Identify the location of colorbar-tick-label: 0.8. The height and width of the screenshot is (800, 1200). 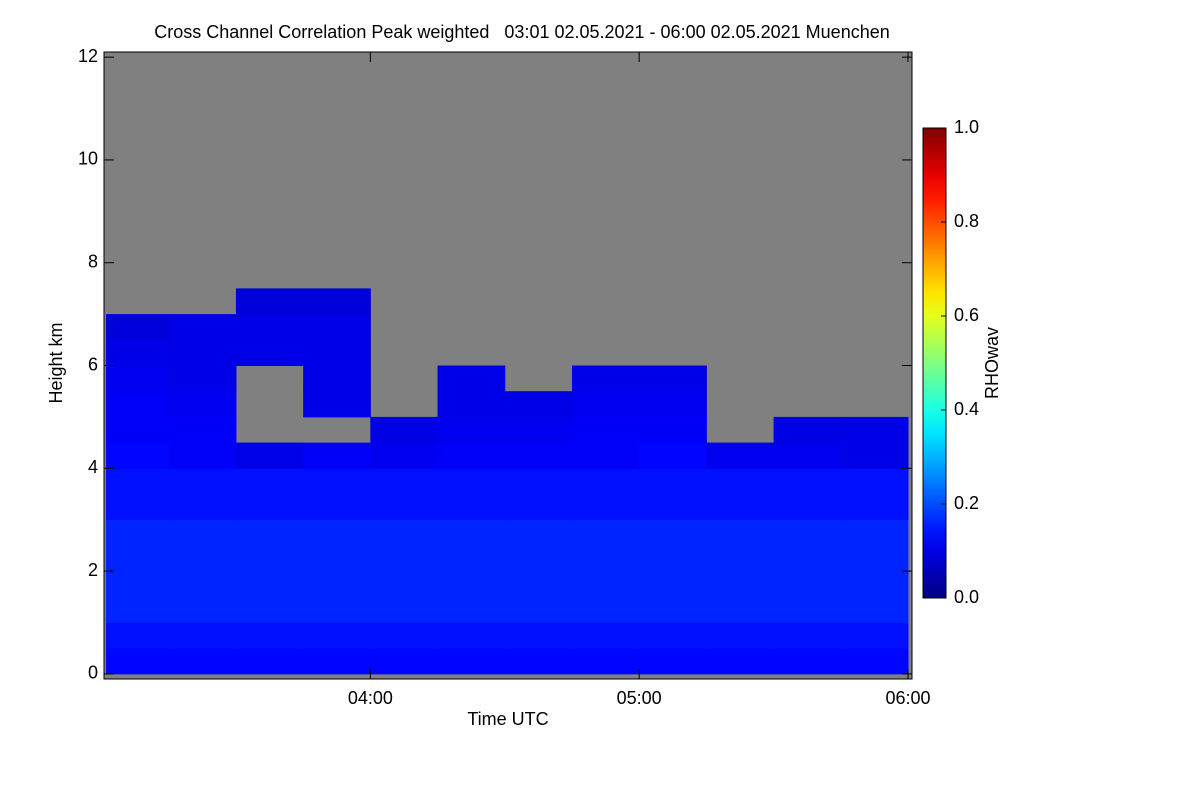
(966, 221).